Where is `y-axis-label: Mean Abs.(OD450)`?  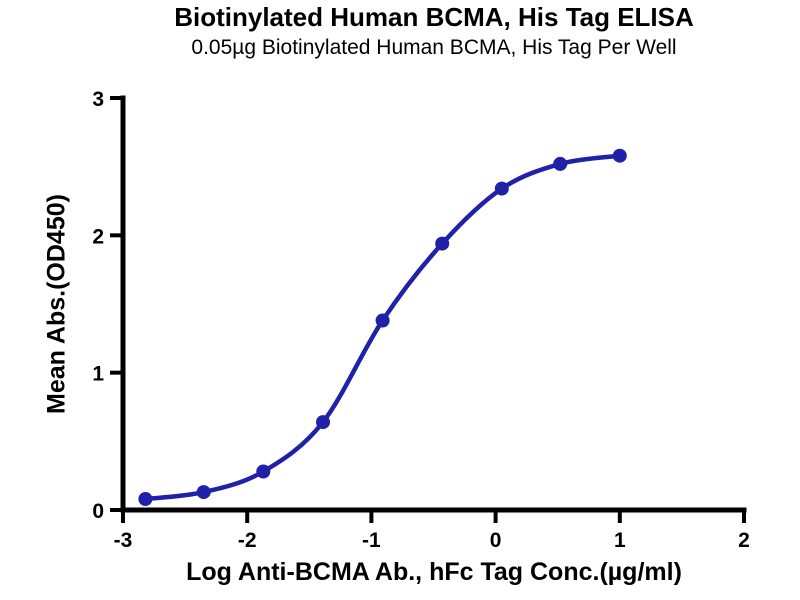
y-axis-label: Mean Abs.(OD450) is located at coordinates (56, 304).